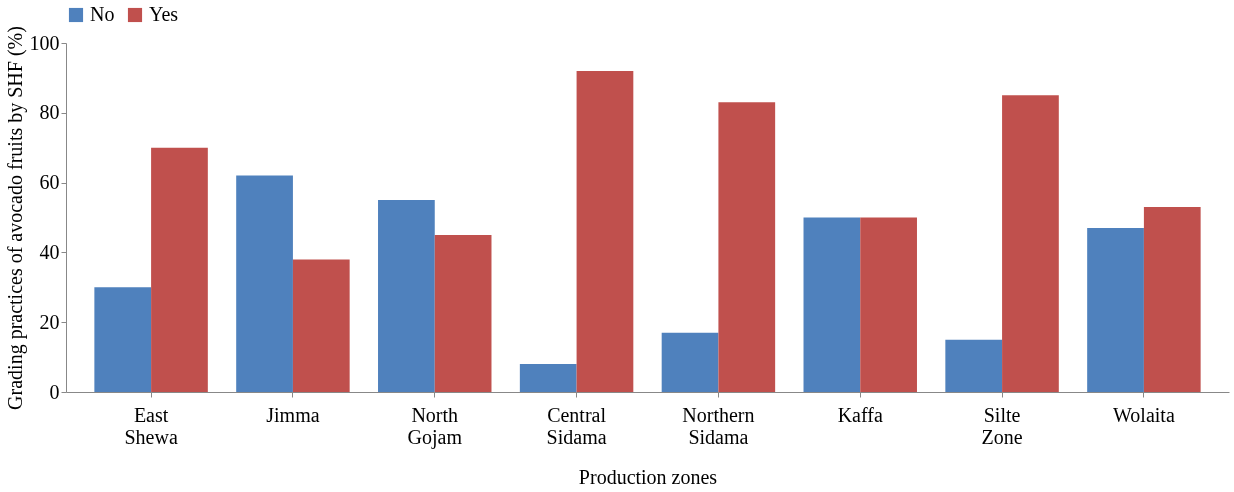  What do you see at coordinates (293, 414) in the screenshot?
I see `x-tick-label: Jimma` at bounding box center [293, 414].